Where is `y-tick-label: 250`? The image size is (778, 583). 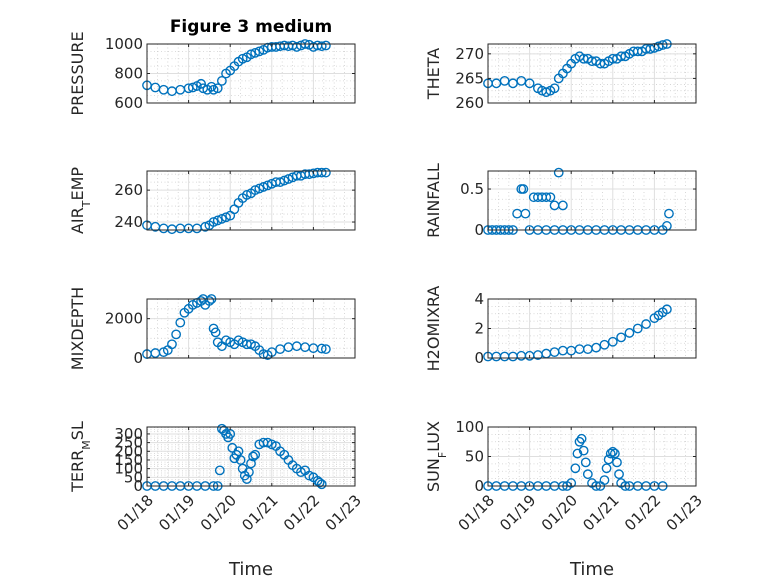
y-tick-label: 250 is located at coordinates (128, 443).